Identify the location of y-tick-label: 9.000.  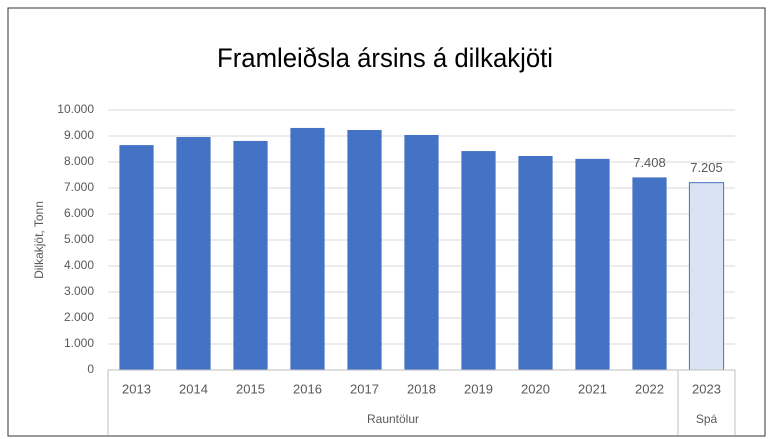
(79, 135).